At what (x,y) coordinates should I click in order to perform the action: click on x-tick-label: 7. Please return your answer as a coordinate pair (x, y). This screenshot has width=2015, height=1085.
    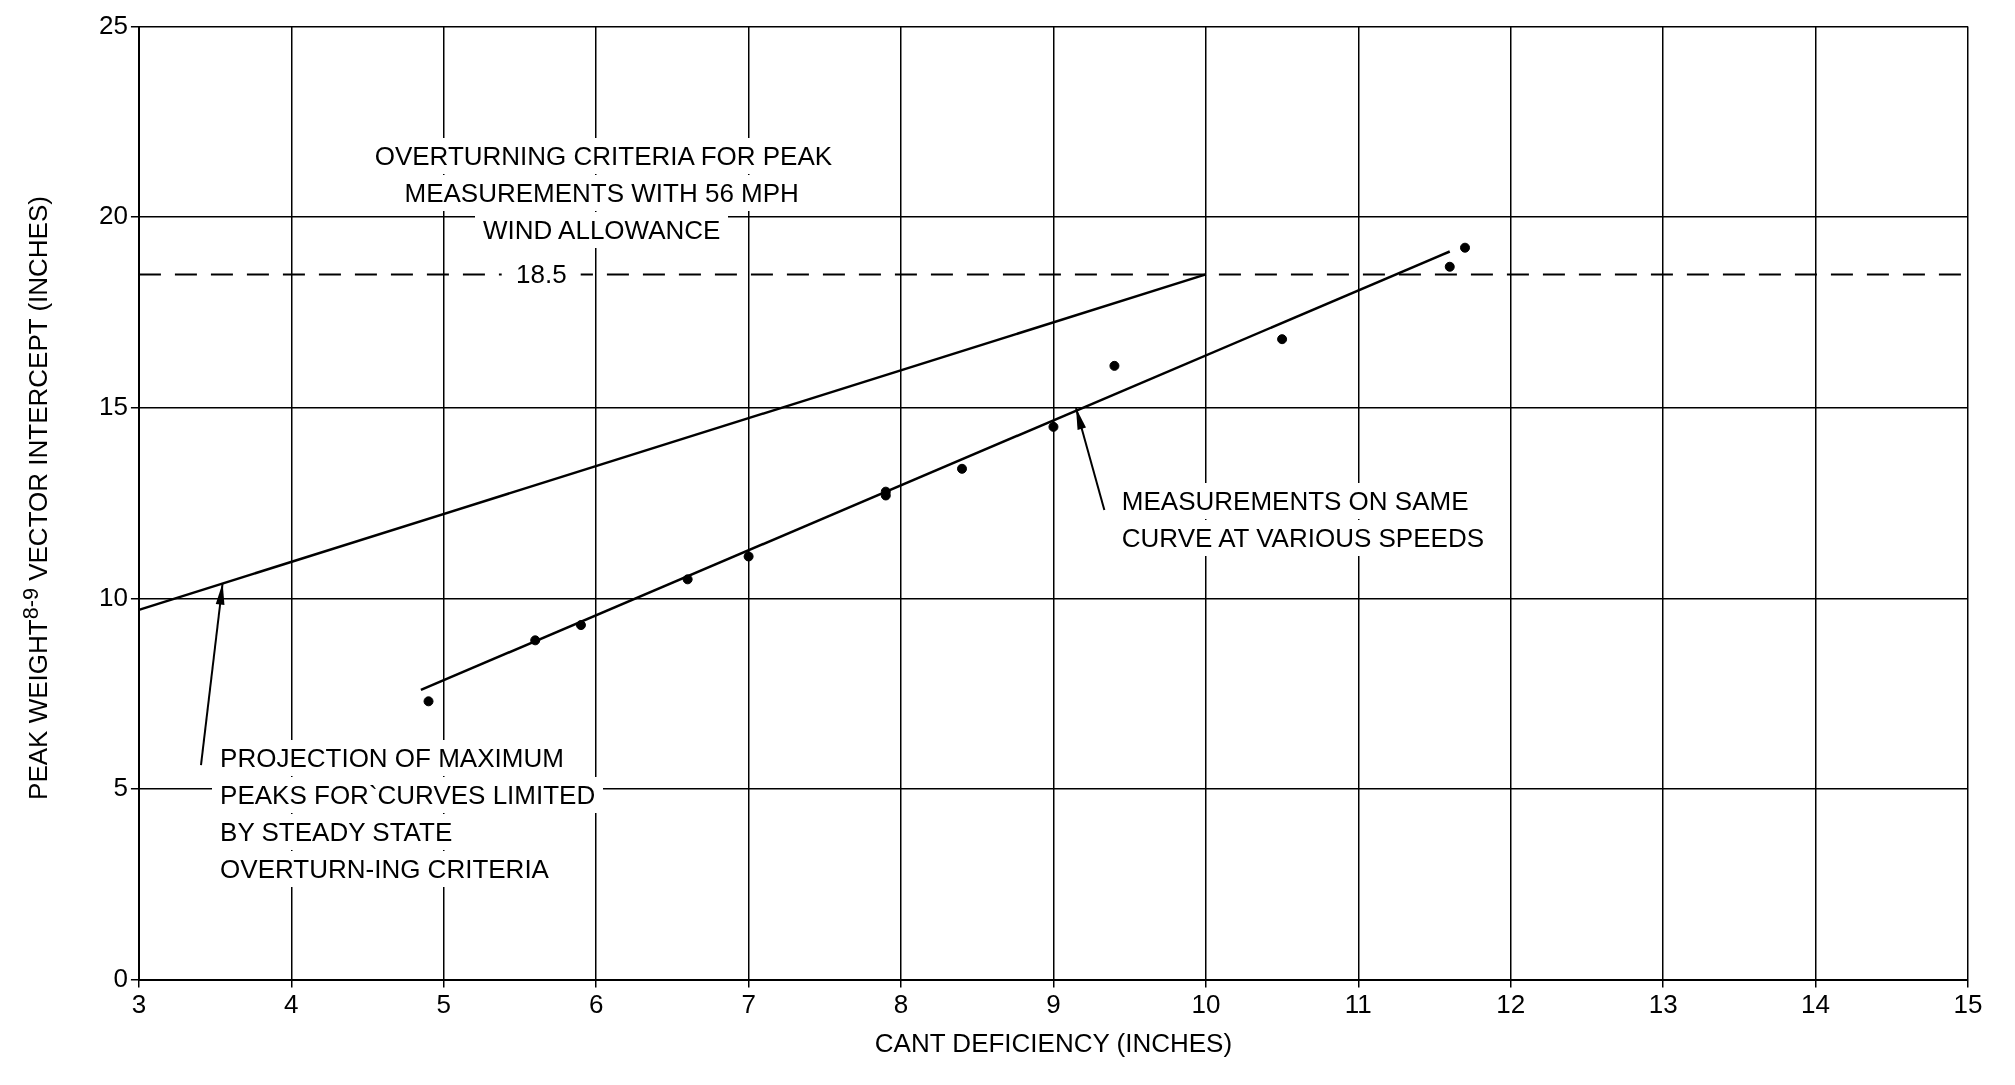
    Looking at the image, I should click on (748, 1004).